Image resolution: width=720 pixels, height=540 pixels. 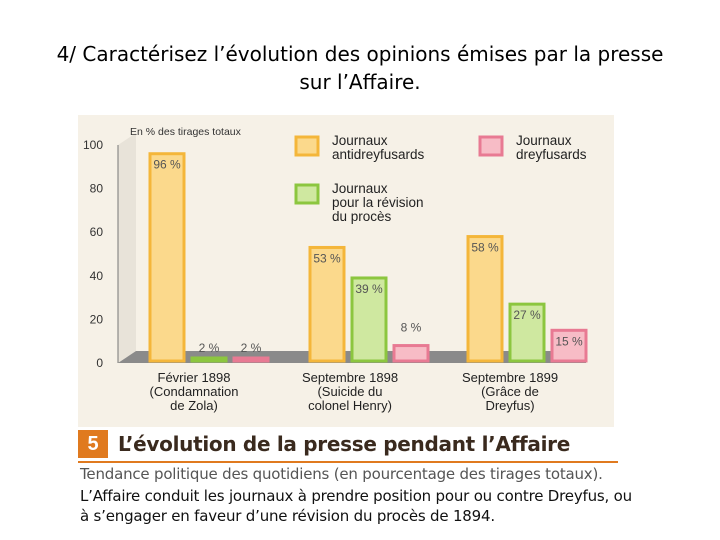 I want to click on x-category-label: Dreyfus), so click(x=509, y=405).